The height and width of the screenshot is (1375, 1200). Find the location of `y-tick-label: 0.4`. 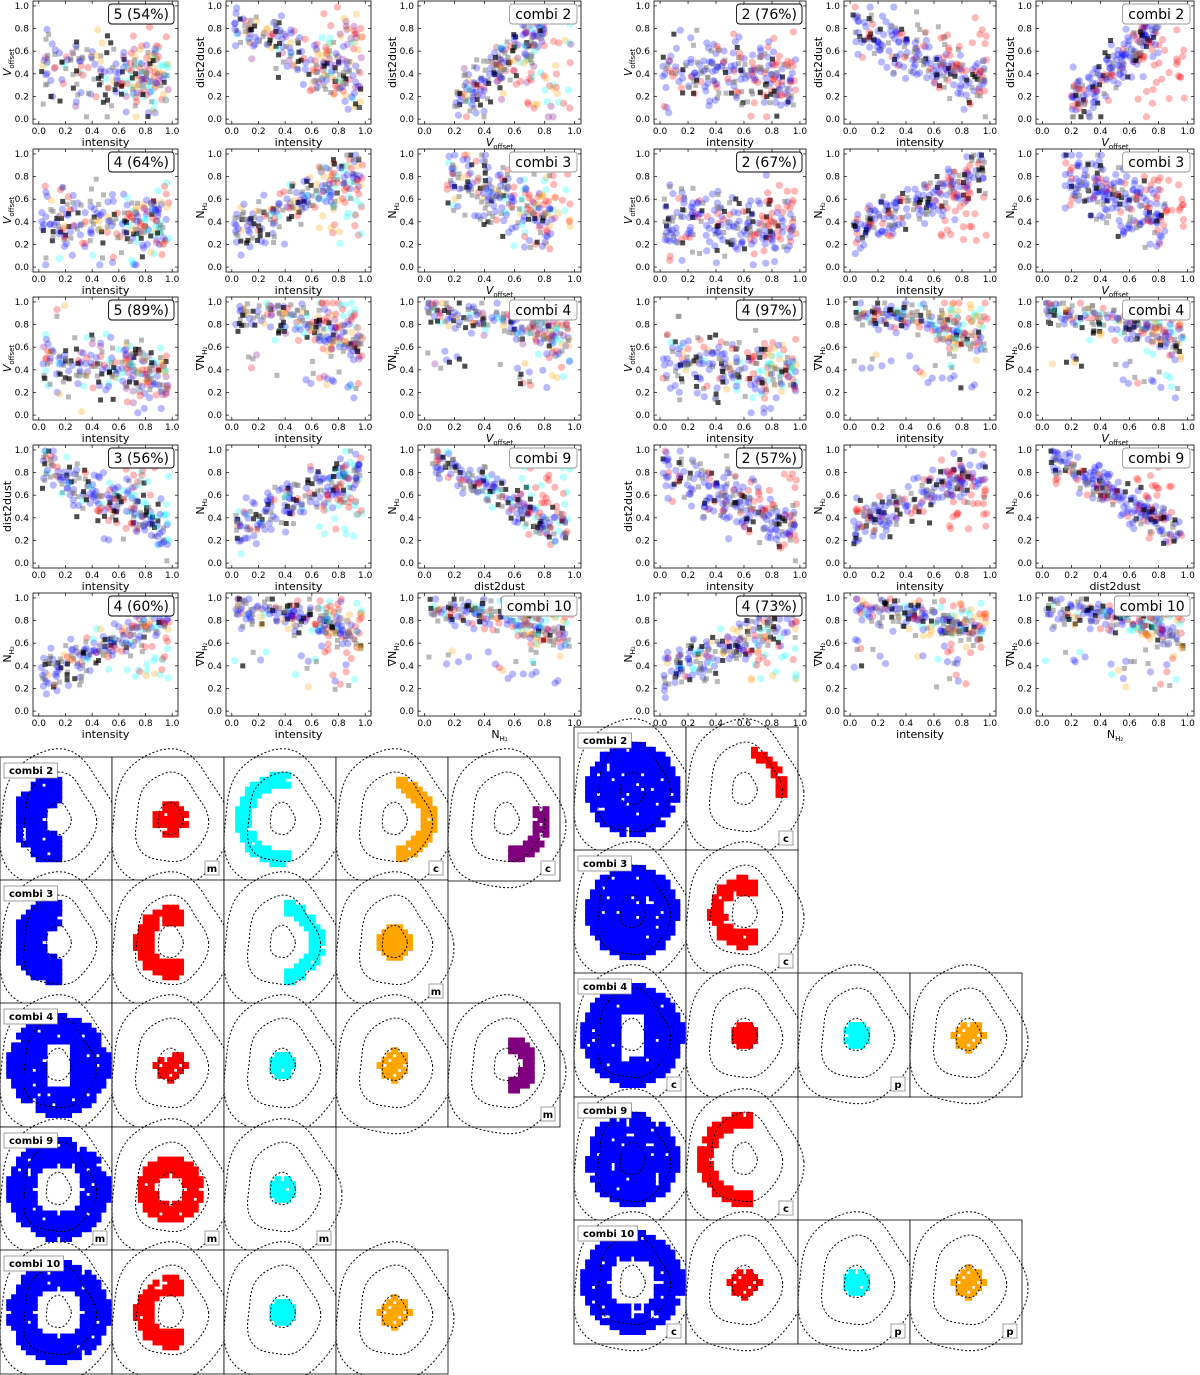

y-tick-label: 0.4 is located at coordinates (833, 75).